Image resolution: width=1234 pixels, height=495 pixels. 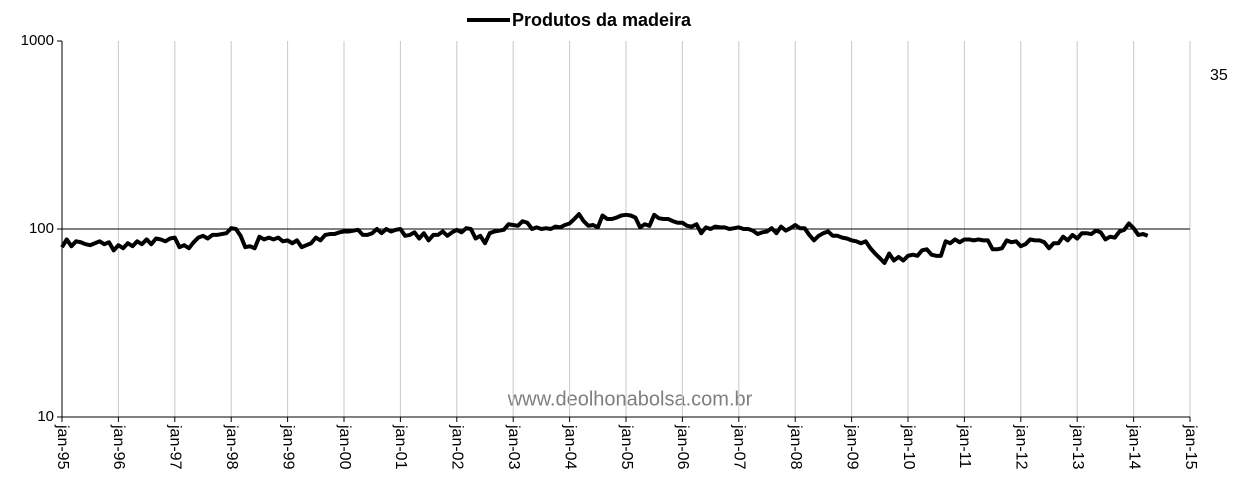 What do you see at coordinates (41, 228) in the screenshot?
I see `y-tick-label: 100` at bounding box center [41, 228].